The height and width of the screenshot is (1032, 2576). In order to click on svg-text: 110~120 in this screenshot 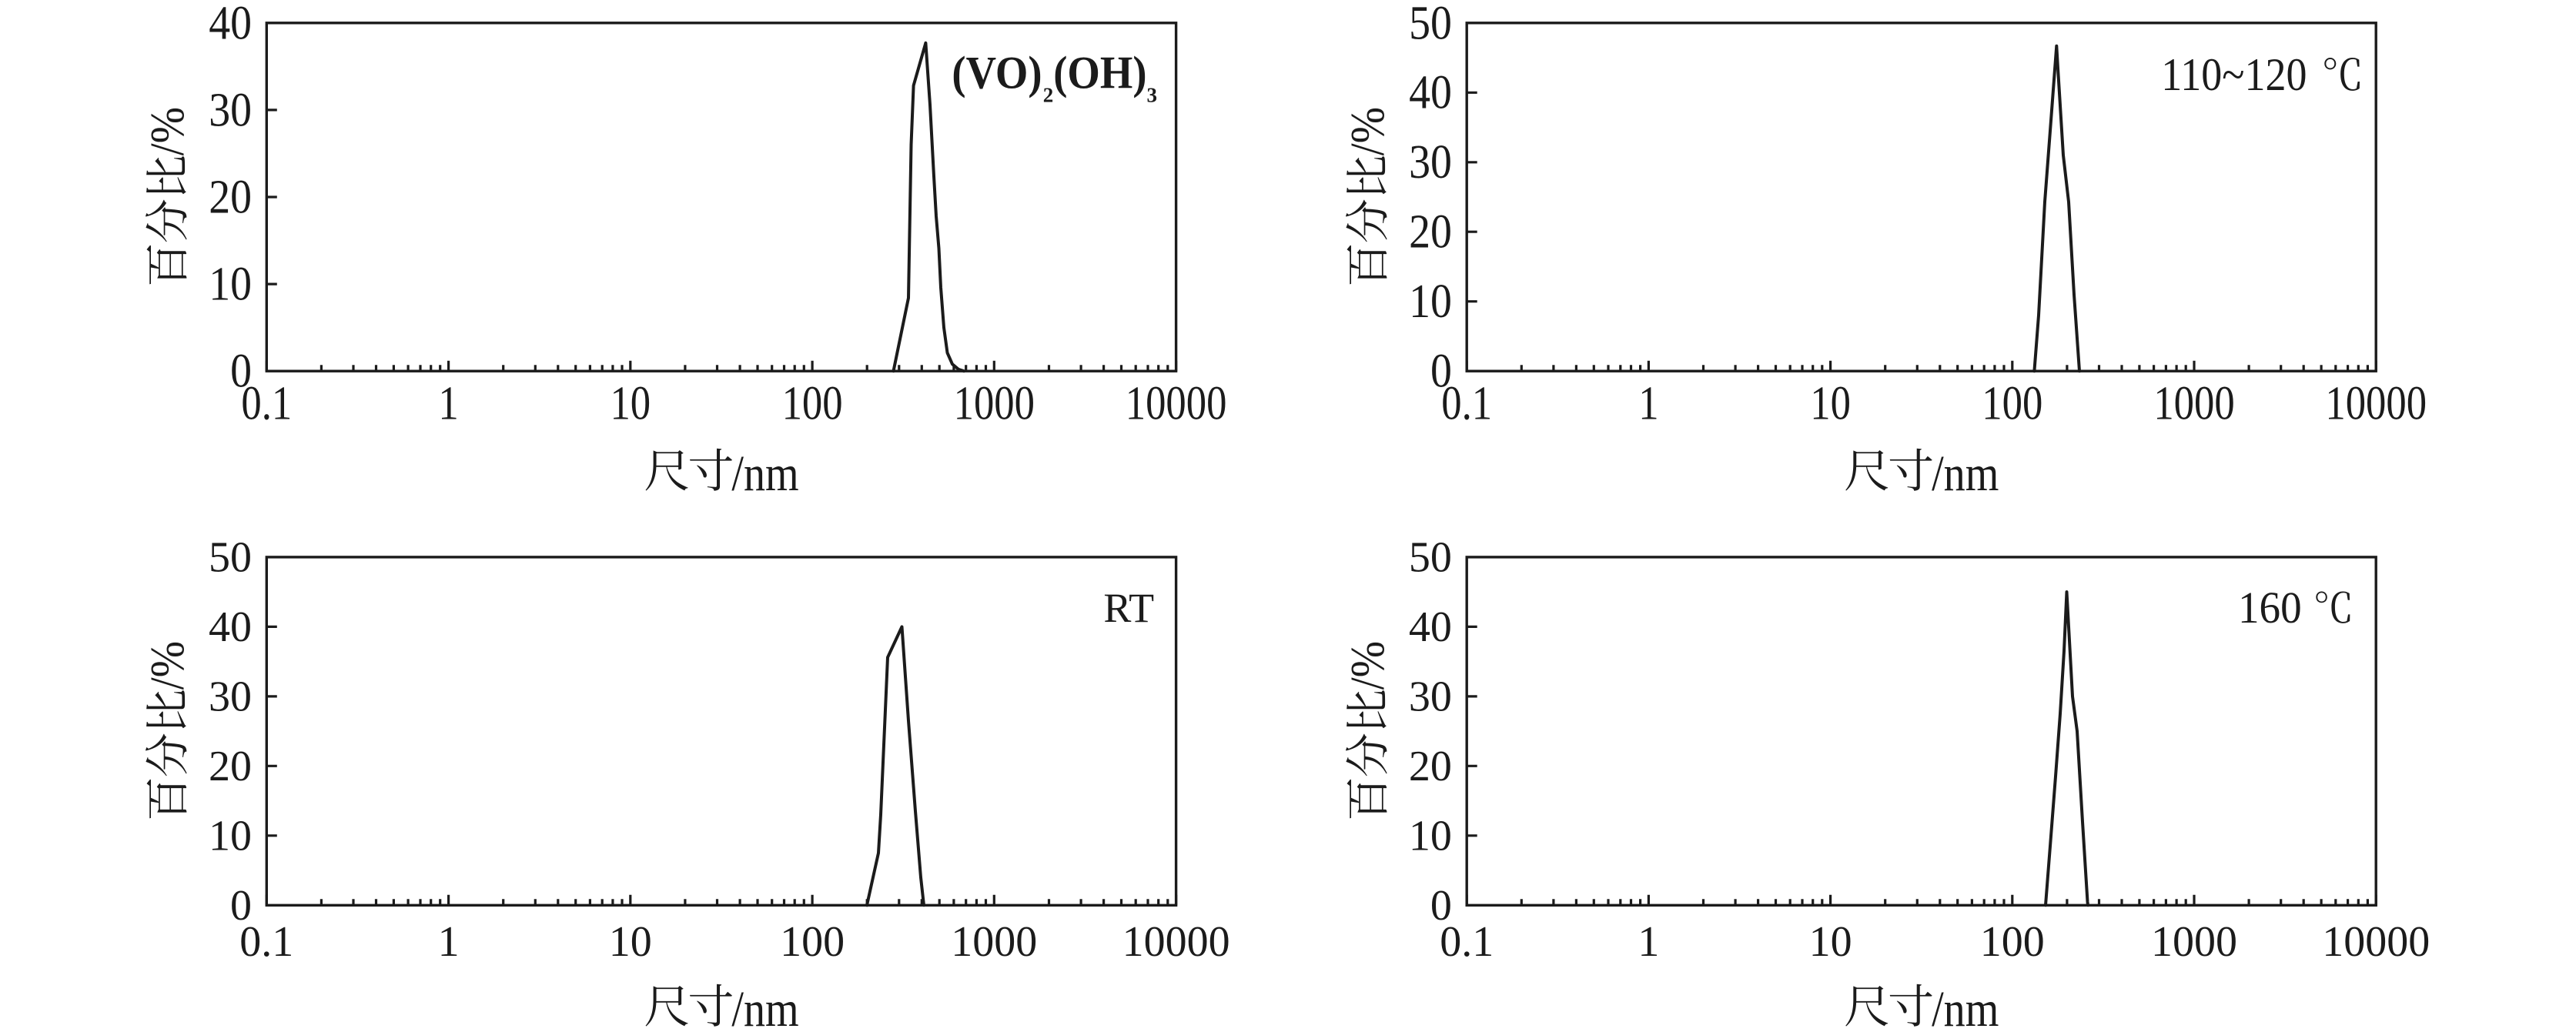, I will do `click(2234, 74)`.